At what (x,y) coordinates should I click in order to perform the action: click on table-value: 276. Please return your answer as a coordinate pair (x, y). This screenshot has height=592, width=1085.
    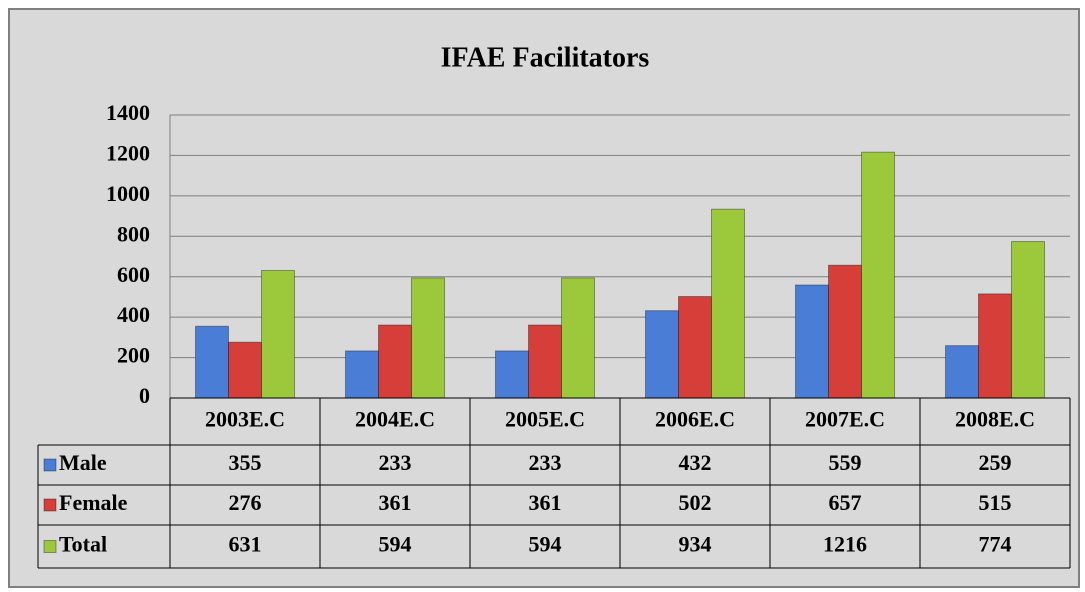
    Looking at the image, I should click on (245, 502).